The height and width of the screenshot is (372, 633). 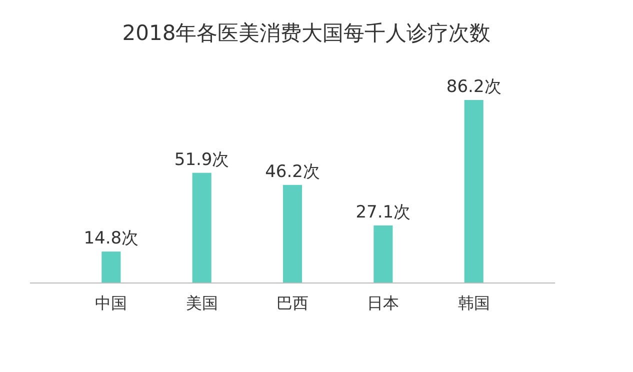 I want to click on data-label: 86.2次, so click(x=474, y=87).